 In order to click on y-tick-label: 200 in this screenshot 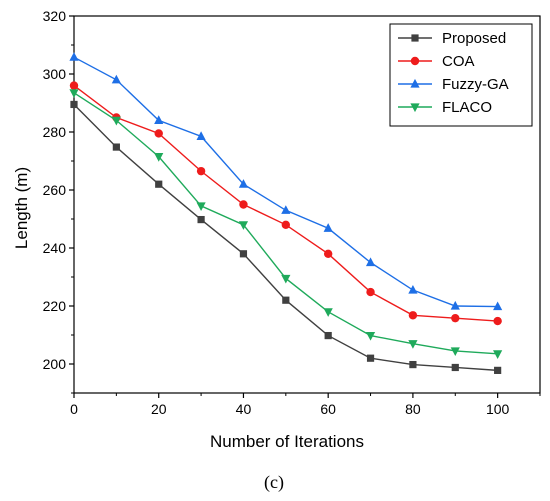, I will do `click(55, 364)`.